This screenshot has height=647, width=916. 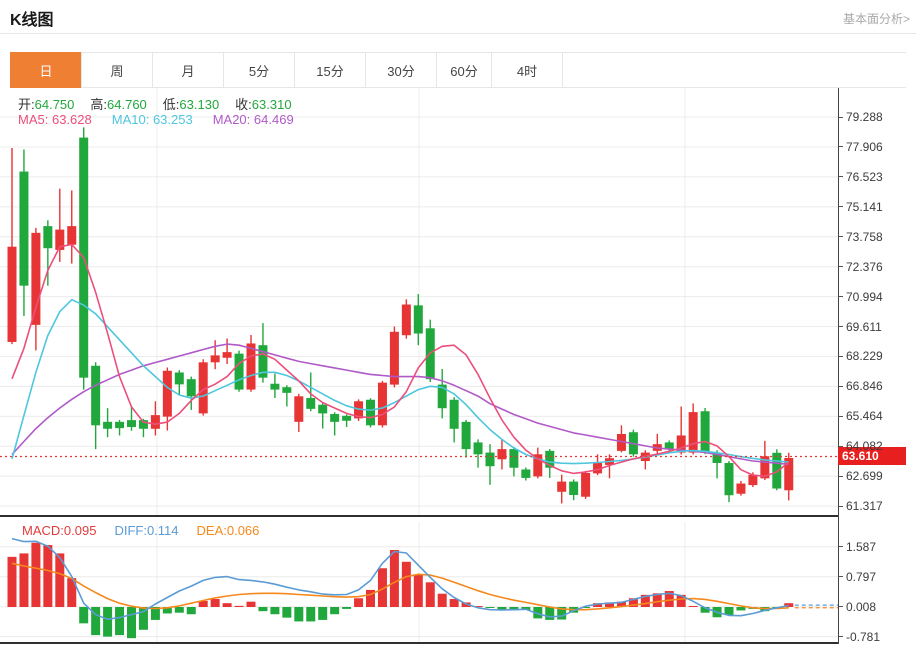 I want to click on tab-15min: 15分, so click(x=330, y=70).